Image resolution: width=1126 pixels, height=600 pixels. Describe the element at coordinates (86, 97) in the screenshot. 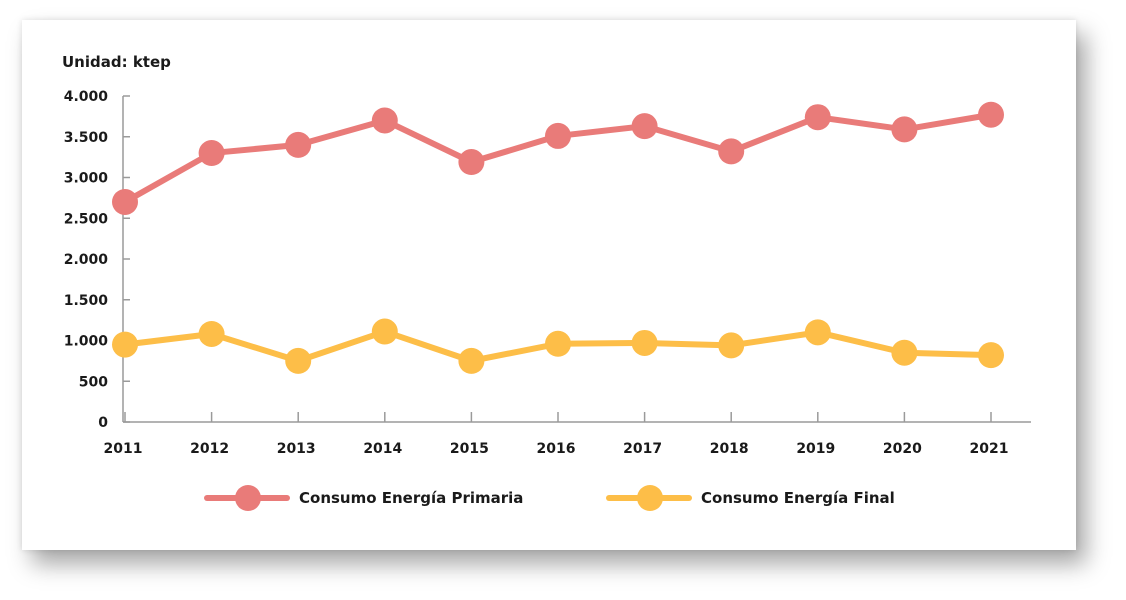

I see `y-tick-label: 4.000` at that location.